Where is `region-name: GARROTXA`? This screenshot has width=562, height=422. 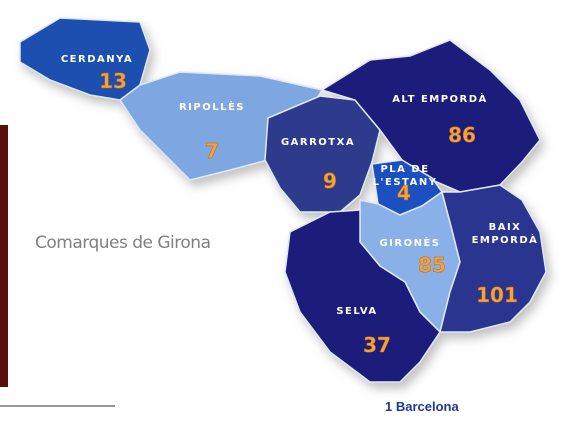 region-name: GARROTXA is located at coordinates (318, 142).